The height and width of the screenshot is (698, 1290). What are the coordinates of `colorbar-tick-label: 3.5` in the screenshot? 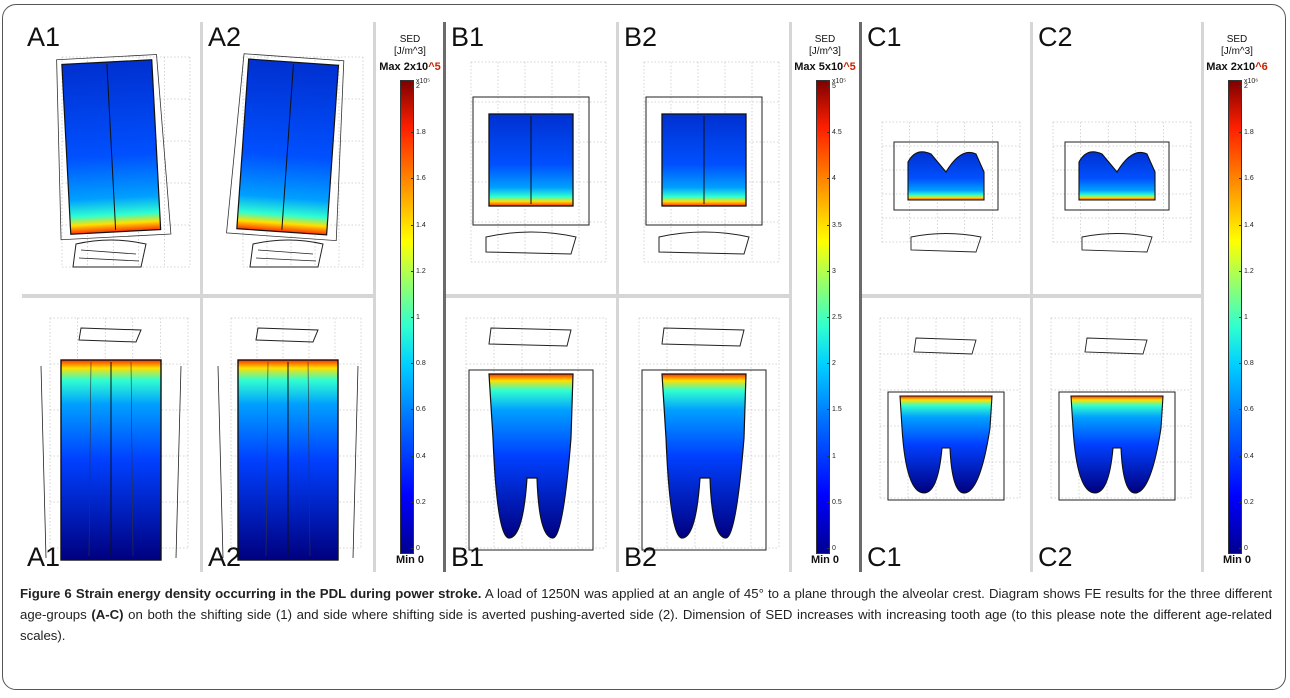 It's located at (834, 225).